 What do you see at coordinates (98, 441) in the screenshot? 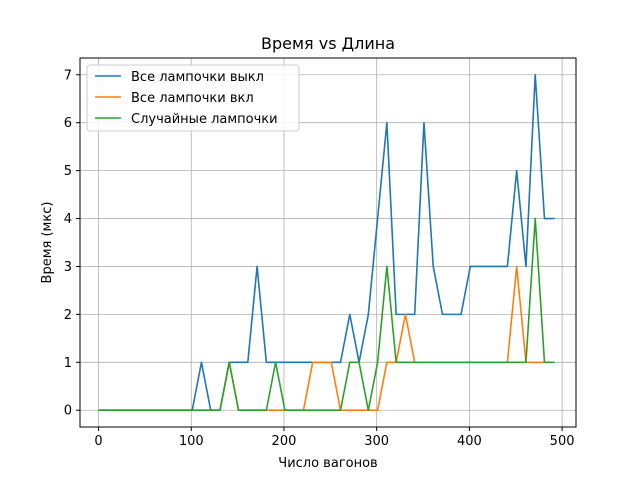
I see `x-tick-label: 0` at bounding box center [98, 441].